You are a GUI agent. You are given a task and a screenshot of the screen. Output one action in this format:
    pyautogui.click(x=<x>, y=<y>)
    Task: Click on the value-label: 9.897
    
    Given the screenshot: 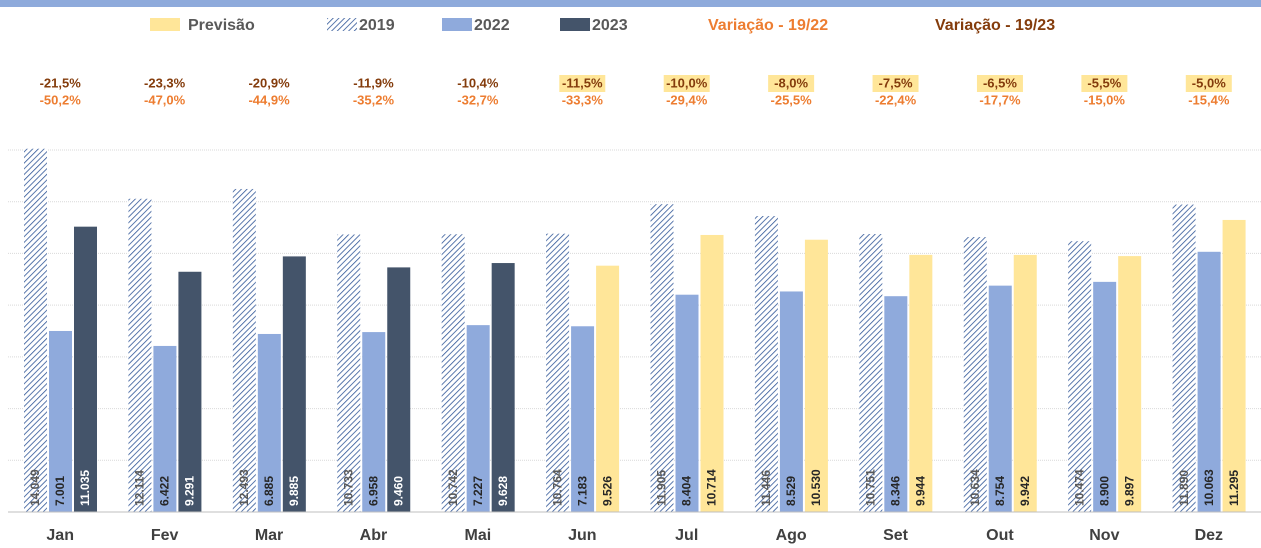 What is the action you would take?
    pyautogui.click(x=1129, y=491)
    